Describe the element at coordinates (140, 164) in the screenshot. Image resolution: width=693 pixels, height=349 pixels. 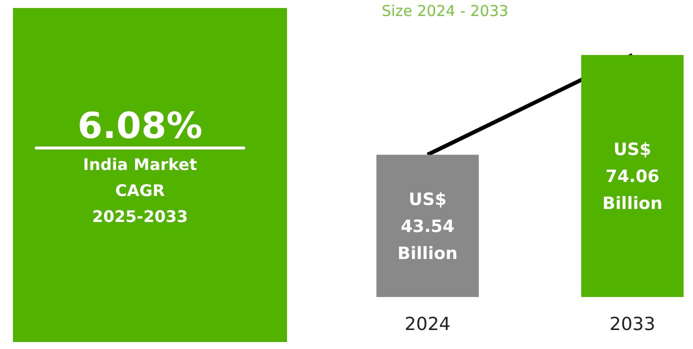
I see `text: India Market` at that location.